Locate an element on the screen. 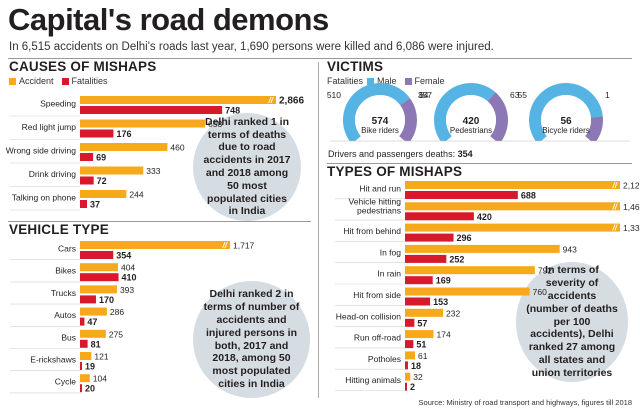  legend-female-label: Female is located at coordinates (429, 81).